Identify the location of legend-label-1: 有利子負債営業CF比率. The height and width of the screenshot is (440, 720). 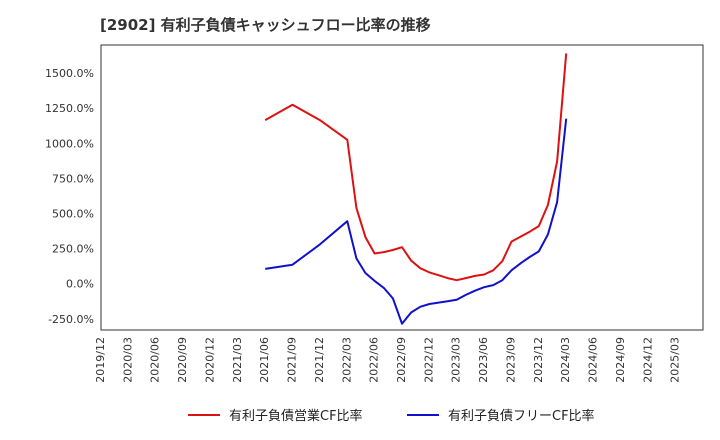
(296, 416).